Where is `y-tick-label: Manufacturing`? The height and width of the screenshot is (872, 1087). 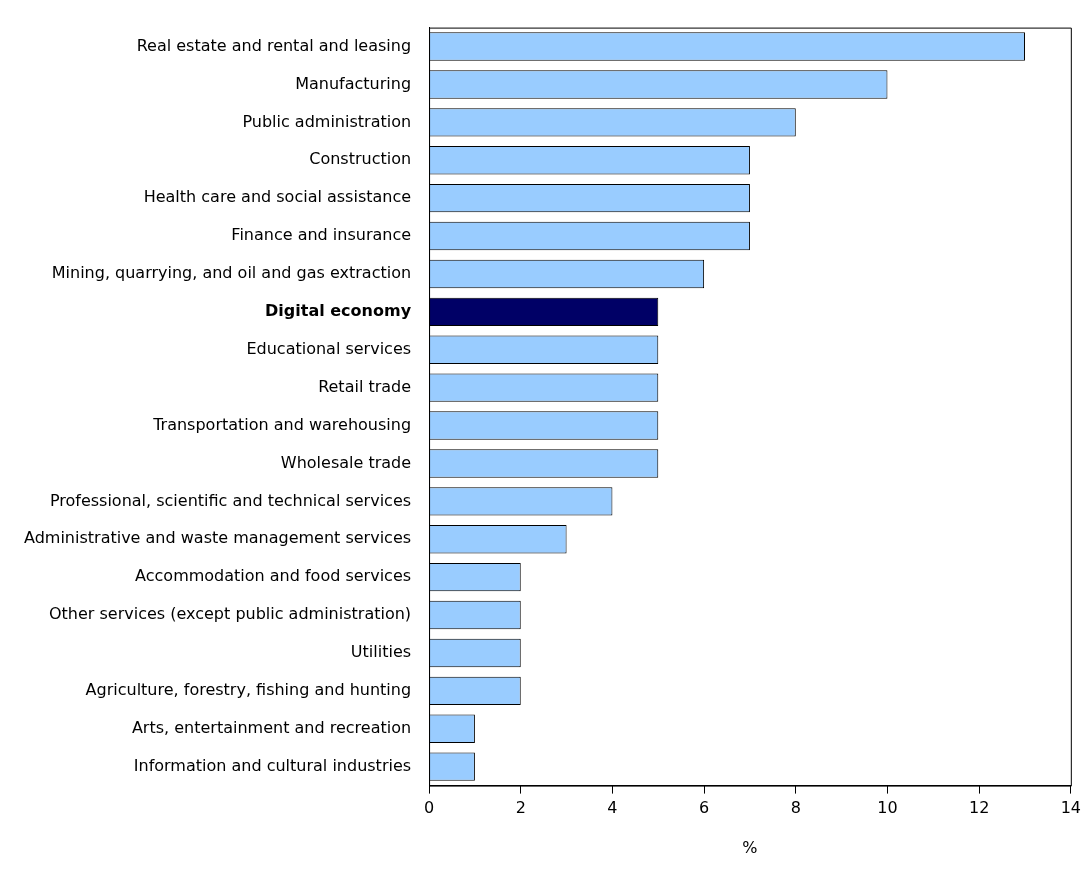 y-tick-label: Manufacturing is located at coordinates (353, 83).